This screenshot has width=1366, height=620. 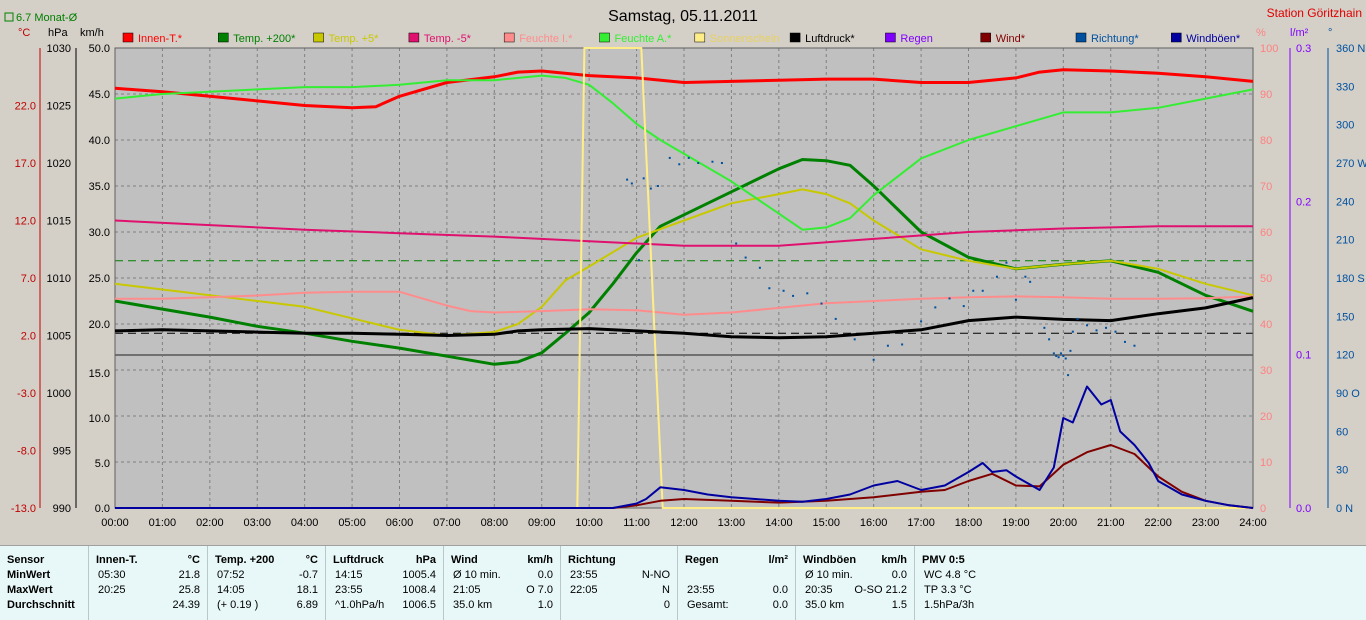 What do you see at coordinates (231, 575) in the screenshot?
I see `stats-time: 07:52` at bounding box center [231, 575].